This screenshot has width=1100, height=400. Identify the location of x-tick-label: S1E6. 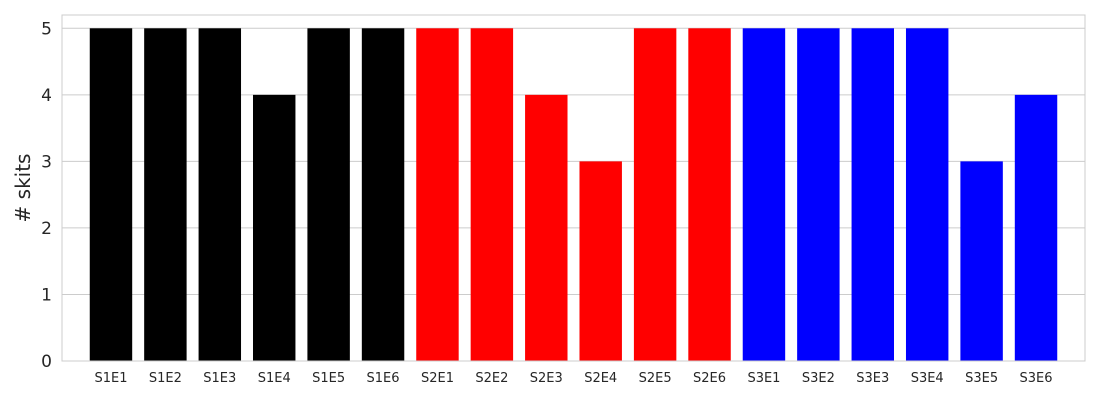
(383, 378).